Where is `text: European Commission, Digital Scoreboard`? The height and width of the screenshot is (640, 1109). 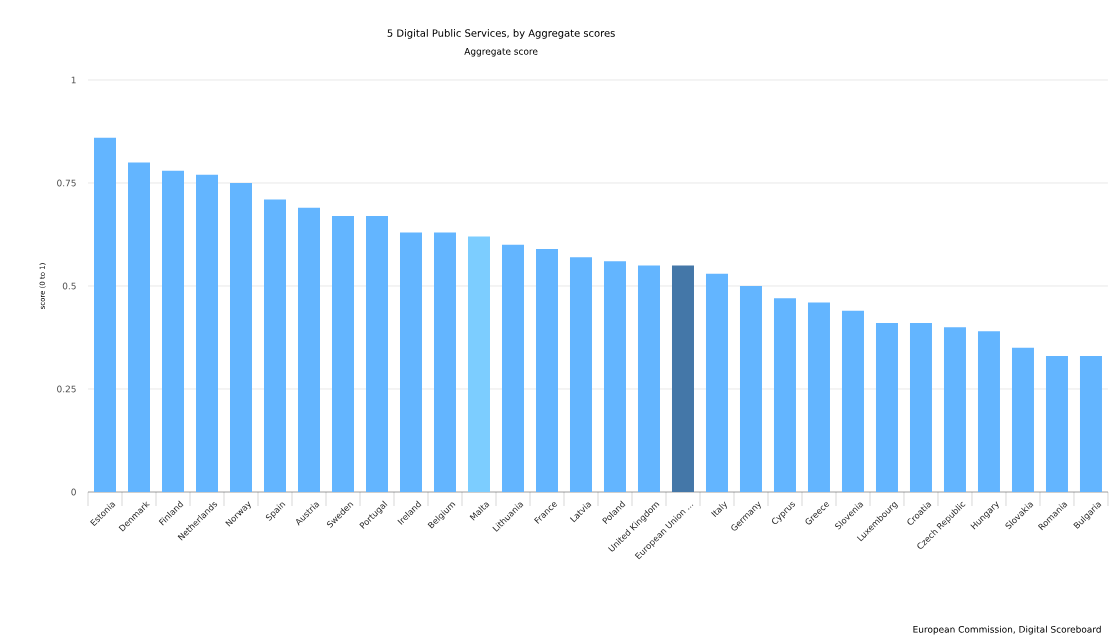 text: European Commission, Digital Scoreboard is located at coordinates (1007, 630).